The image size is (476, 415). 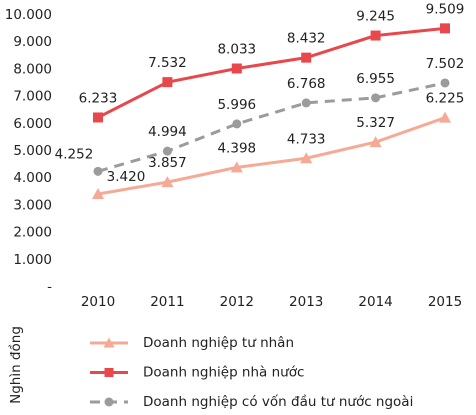 I want to click on legend-label: Doanh nghiệp tư nhân, so click(x=218, y=343).